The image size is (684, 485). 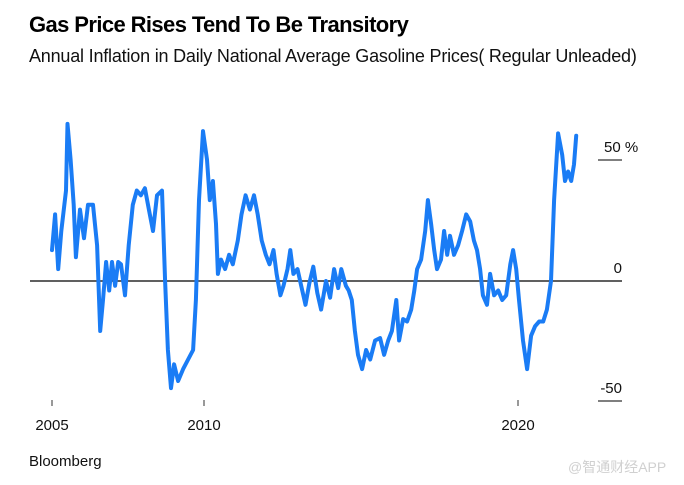 I want to click on y-tick-label: 0, so click(x=618, y=268).